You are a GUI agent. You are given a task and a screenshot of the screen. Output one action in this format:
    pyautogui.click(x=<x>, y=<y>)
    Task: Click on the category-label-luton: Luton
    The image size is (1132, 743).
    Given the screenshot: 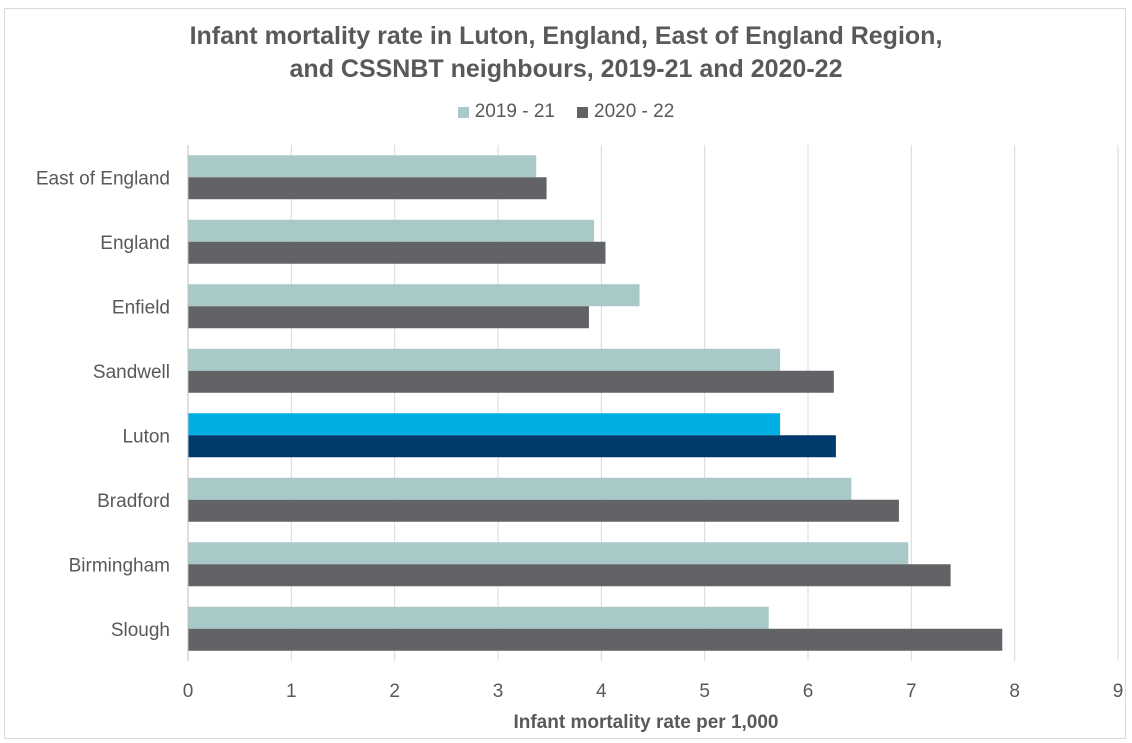 What is the action you would take?
    pyautogui.click(x=146, y=436)
    